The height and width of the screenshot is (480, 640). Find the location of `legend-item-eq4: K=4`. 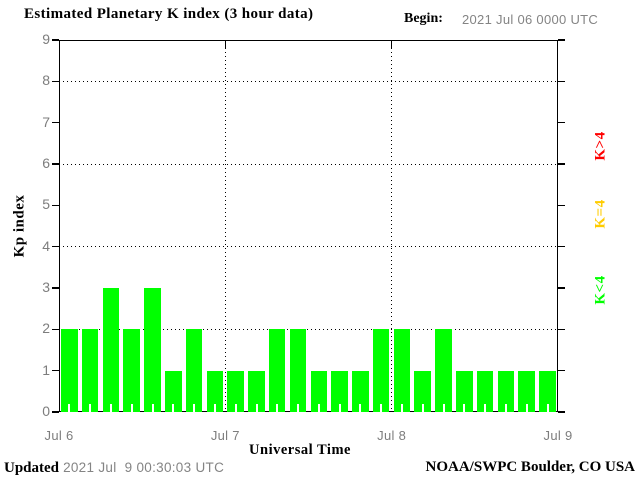

legend-item-eq4: K=4 is located at coordinates (600, 214).